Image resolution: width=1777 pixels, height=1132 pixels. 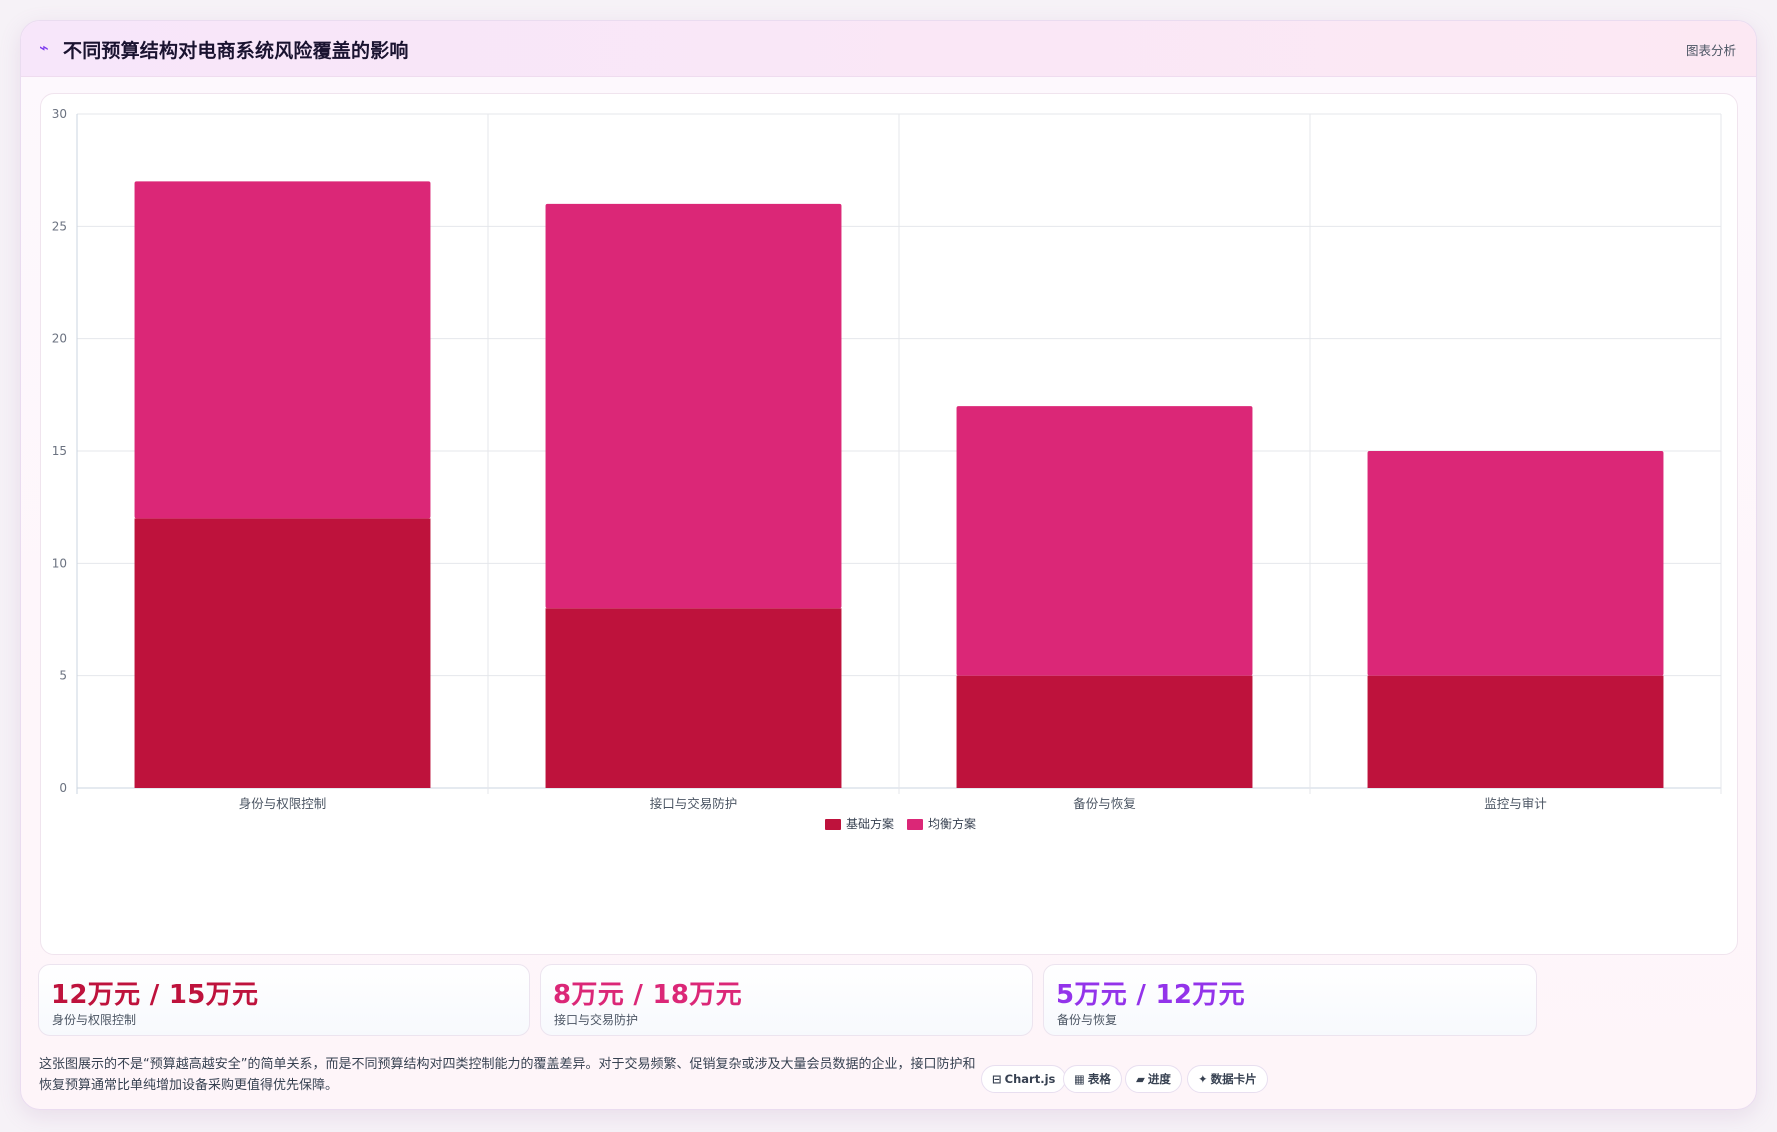 What do you see at coordinates (59, 339) in the screenshot?
I see `y-tick-label: 20` at bounding box center [59, 339].